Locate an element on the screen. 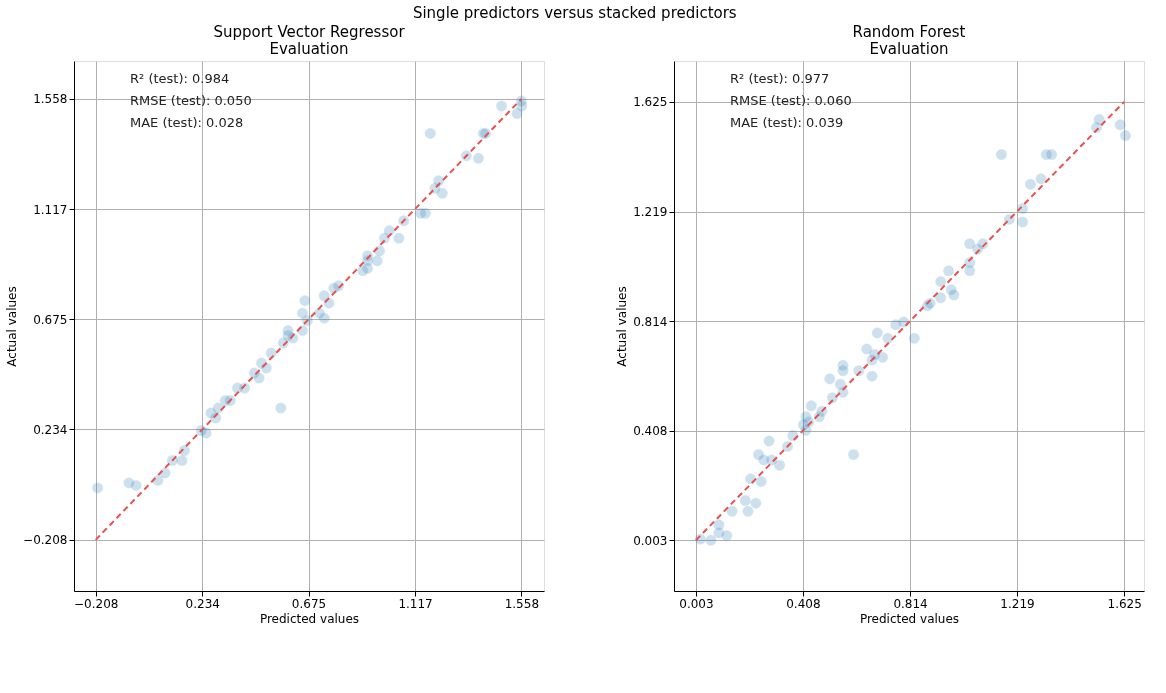 Image resolution: width=1166 pixels, height=693 pixels. x-tick-label: 0.234 is located at coordinates (202, 603).